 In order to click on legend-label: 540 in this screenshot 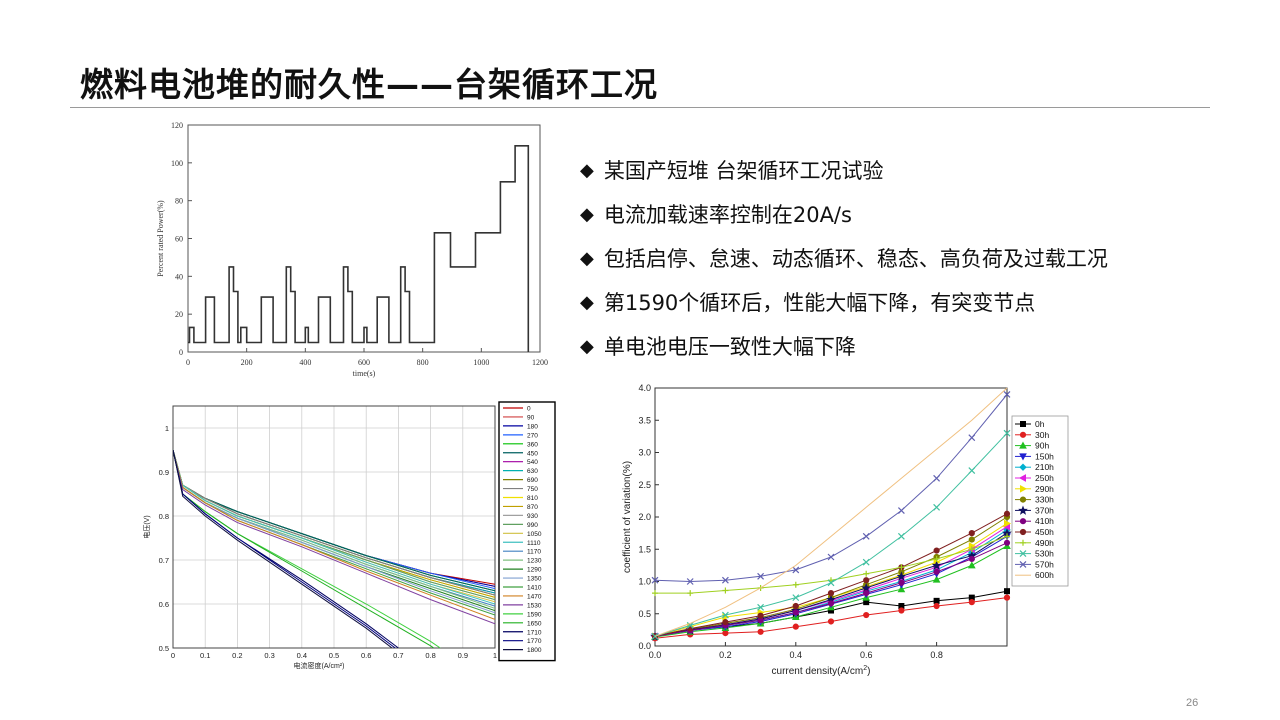, I will do `click(532, 462)`.